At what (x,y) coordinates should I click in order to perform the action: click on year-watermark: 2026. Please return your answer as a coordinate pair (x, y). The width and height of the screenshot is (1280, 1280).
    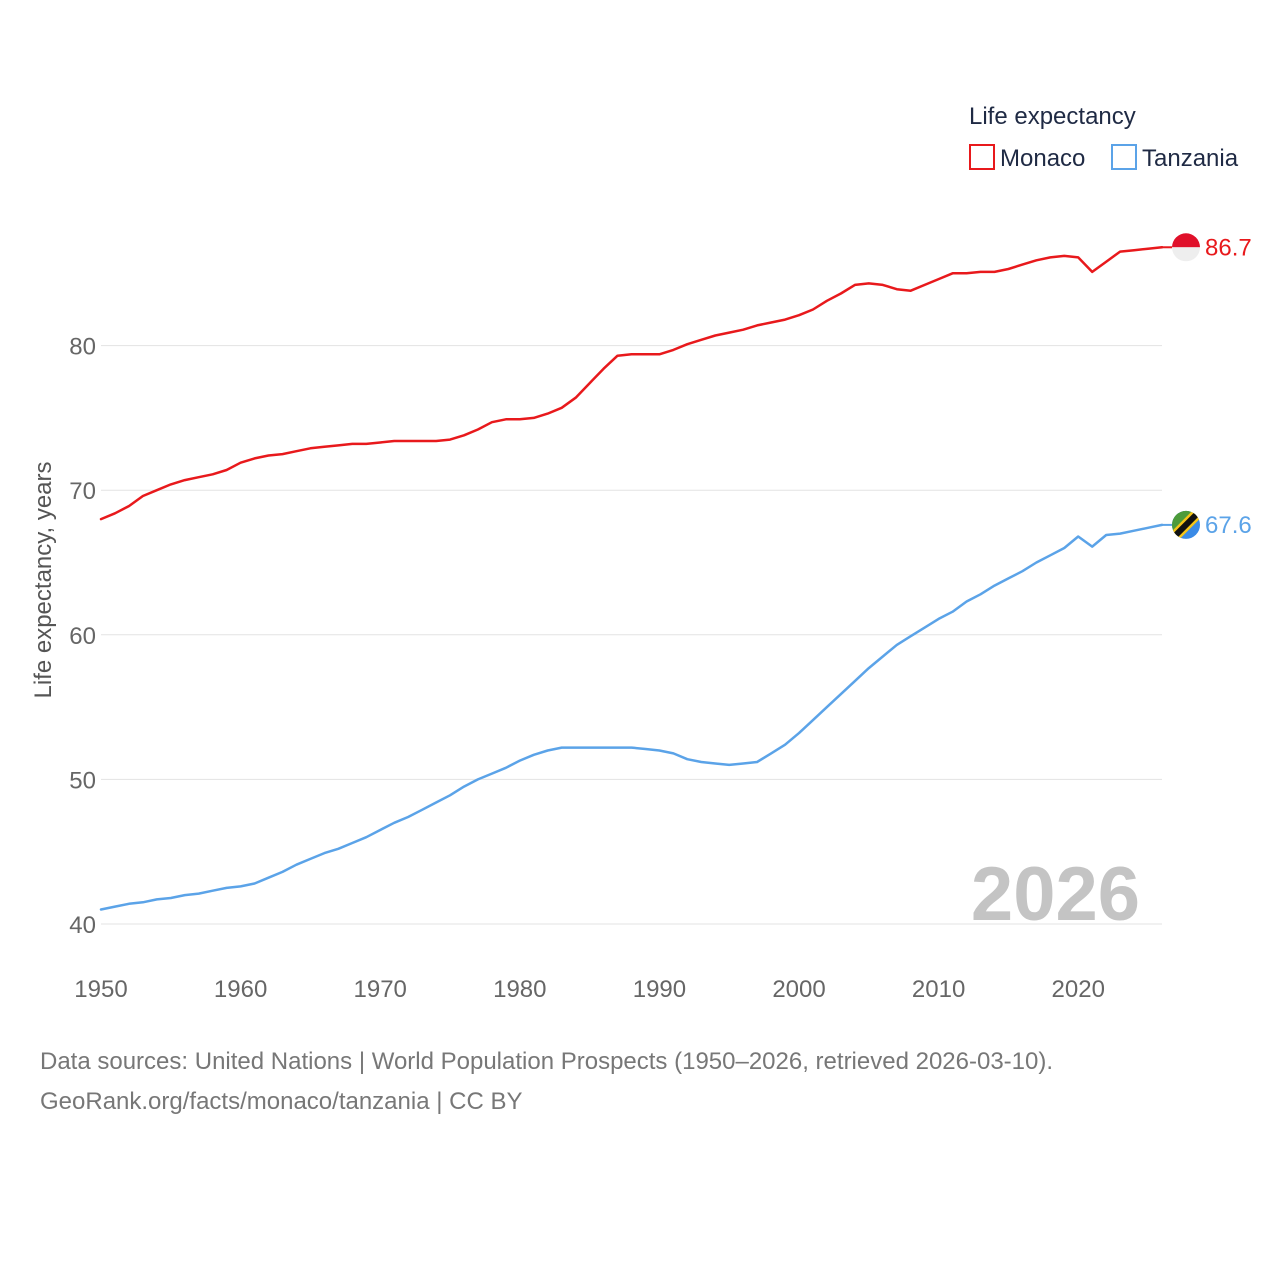
    Looking at the image, I should click on (1055, 894).